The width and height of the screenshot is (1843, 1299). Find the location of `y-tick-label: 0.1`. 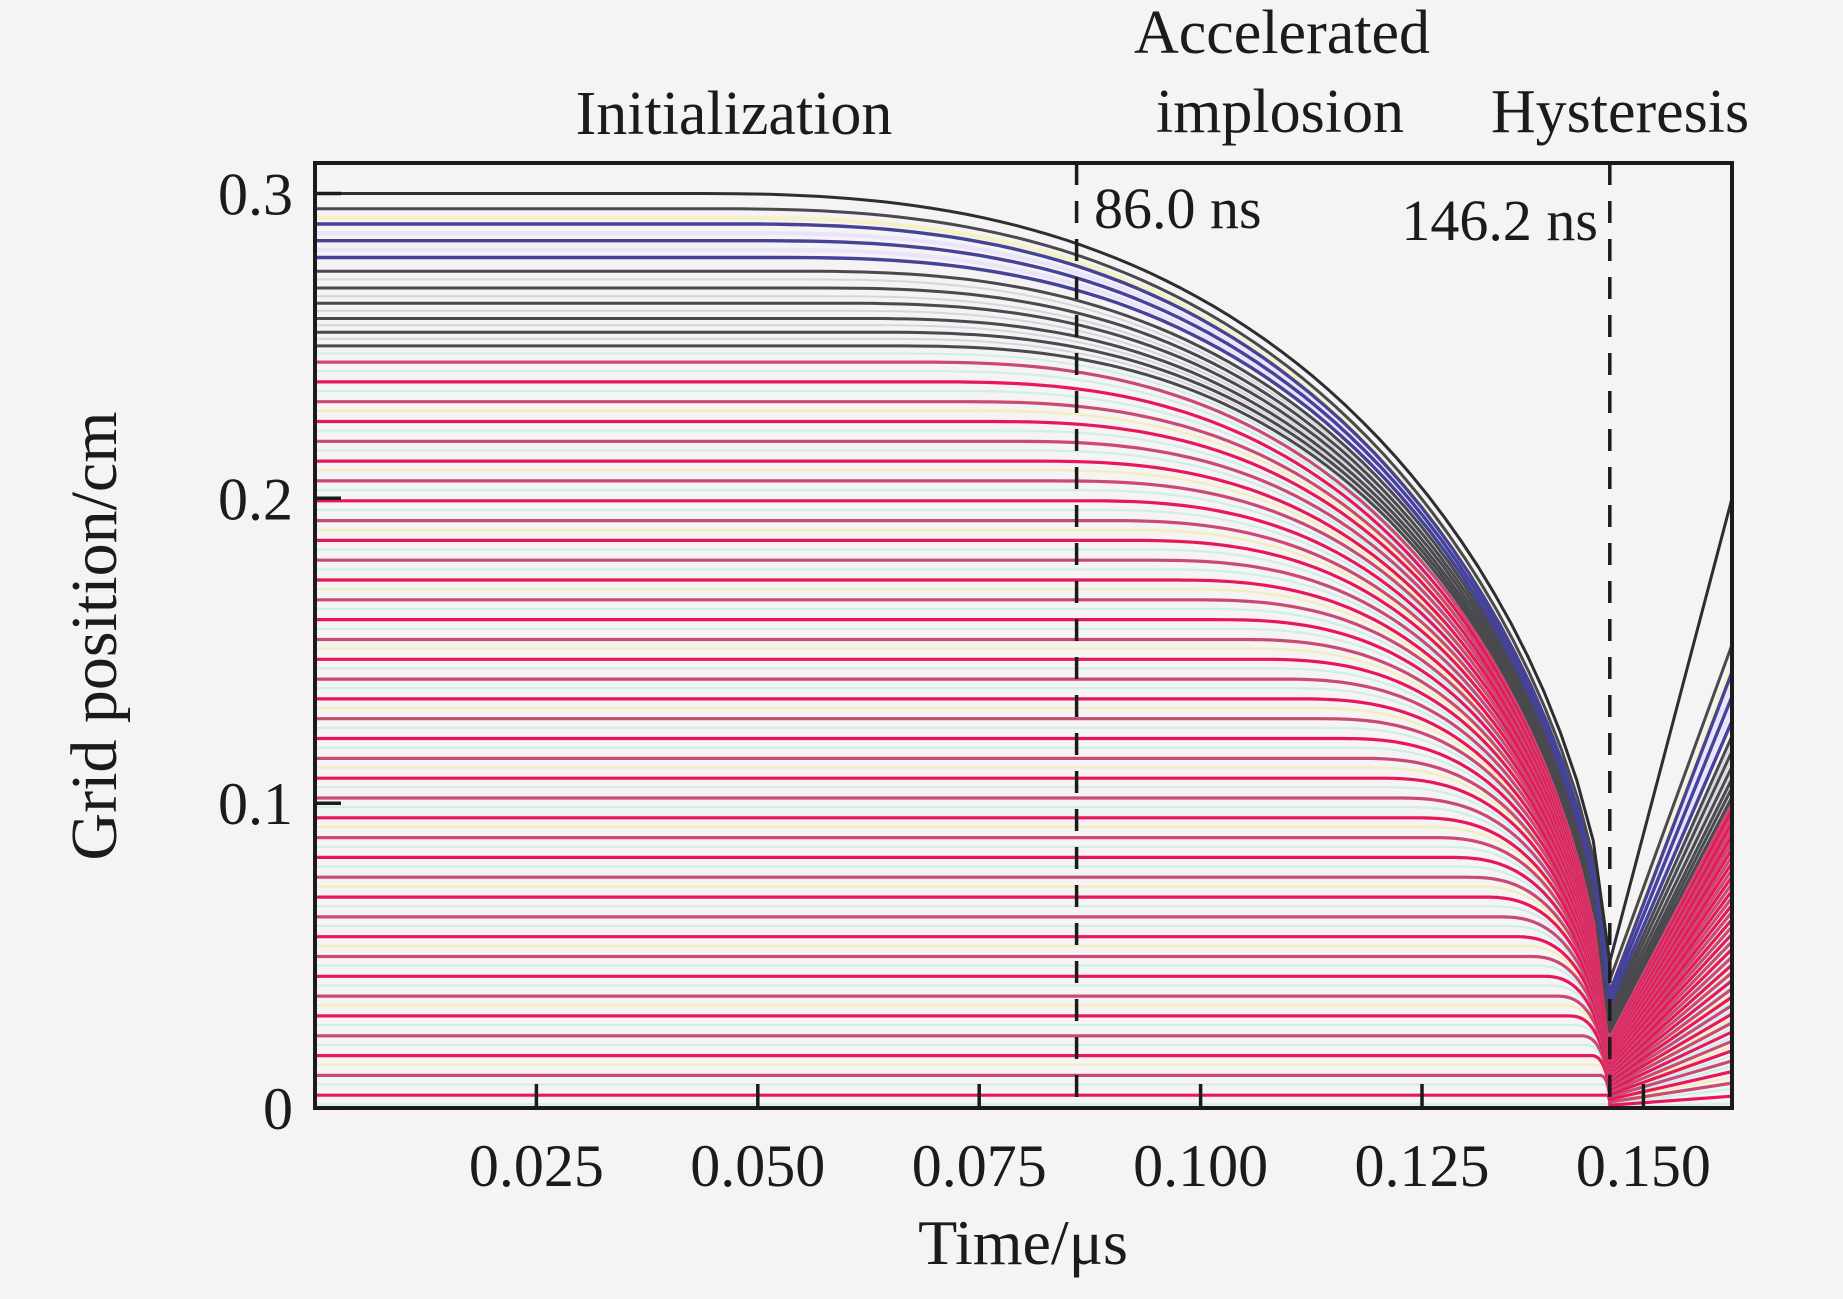

y-tick-label: 0.1 is located at coordinates (255, 804).